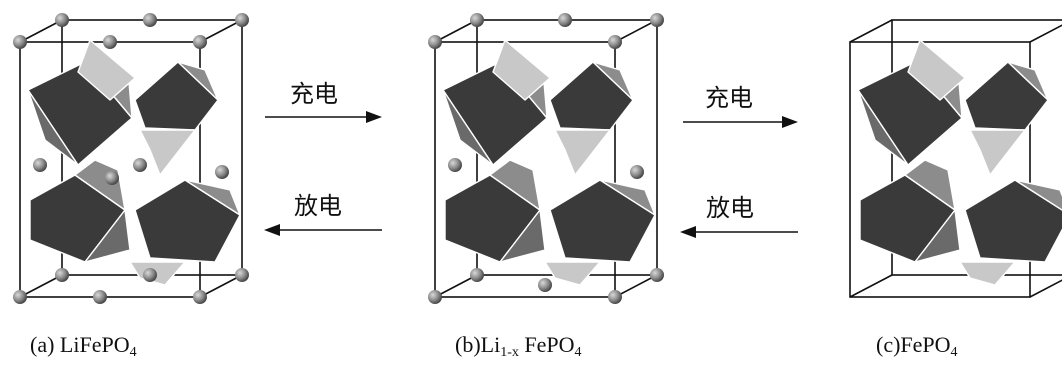  I want to click on caption-fepo4: (c)FePO4, so click(917, 346).